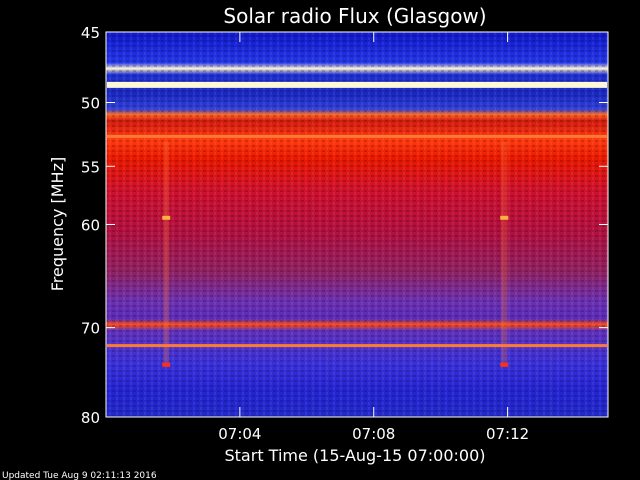  Describe the element at coordinates (507, 434) in the screenshot. I see `x-tick-label-2: 07:12` at that location.